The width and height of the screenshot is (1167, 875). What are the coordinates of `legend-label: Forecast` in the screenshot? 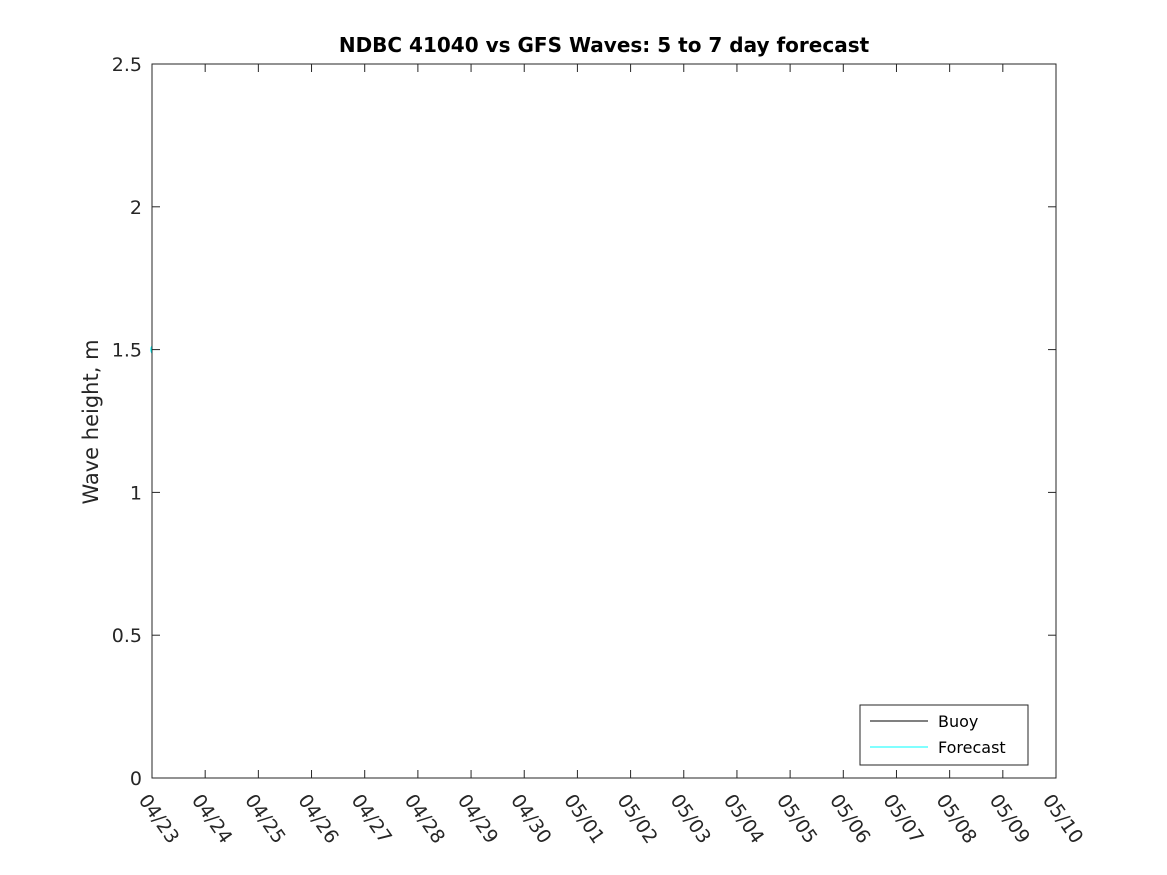 It's located at (972, 747).